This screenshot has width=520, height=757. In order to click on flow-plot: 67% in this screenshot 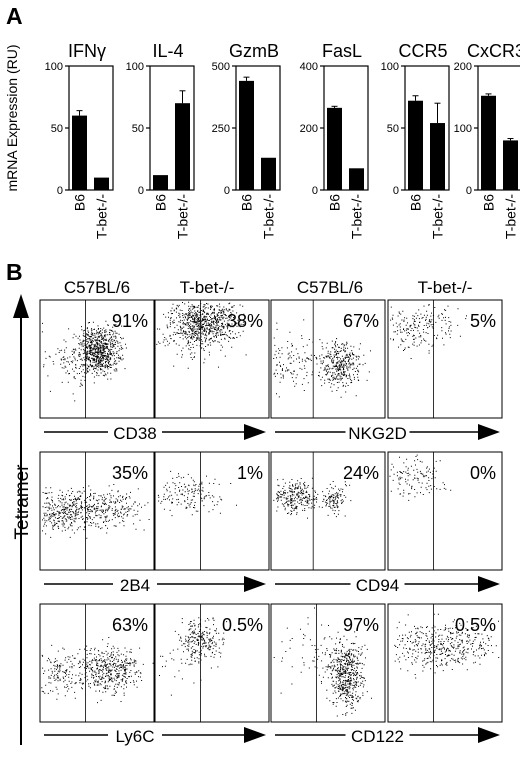, I will do `click(328, 359)`.